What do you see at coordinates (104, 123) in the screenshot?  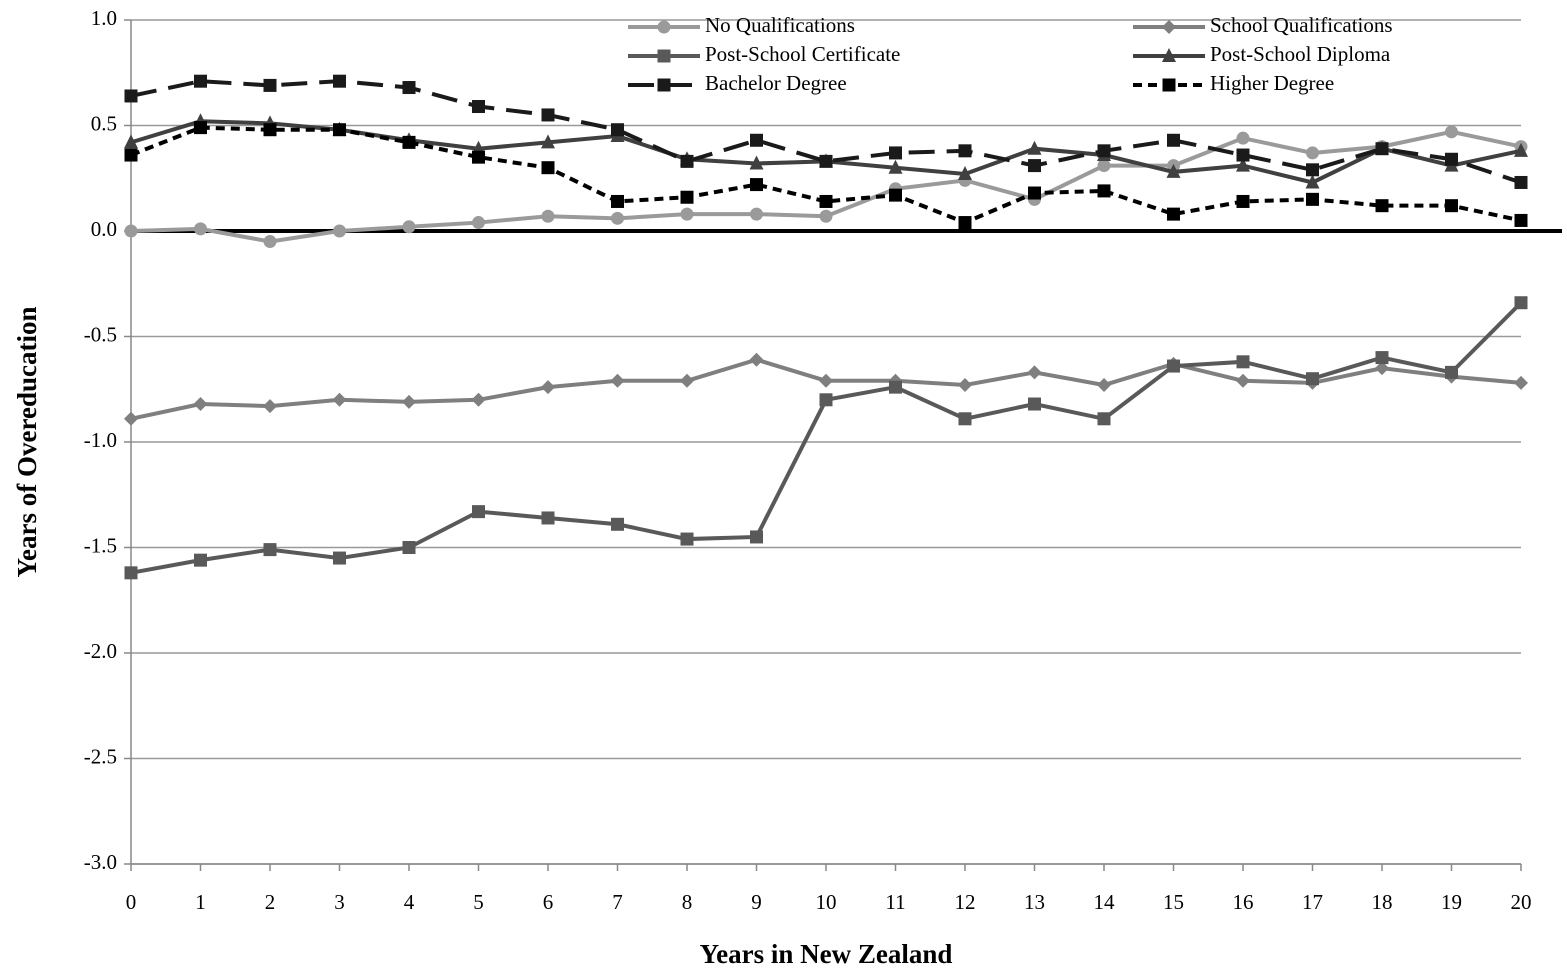 I see `y-tick-label: 0.5` at bounding box center [104, 123].